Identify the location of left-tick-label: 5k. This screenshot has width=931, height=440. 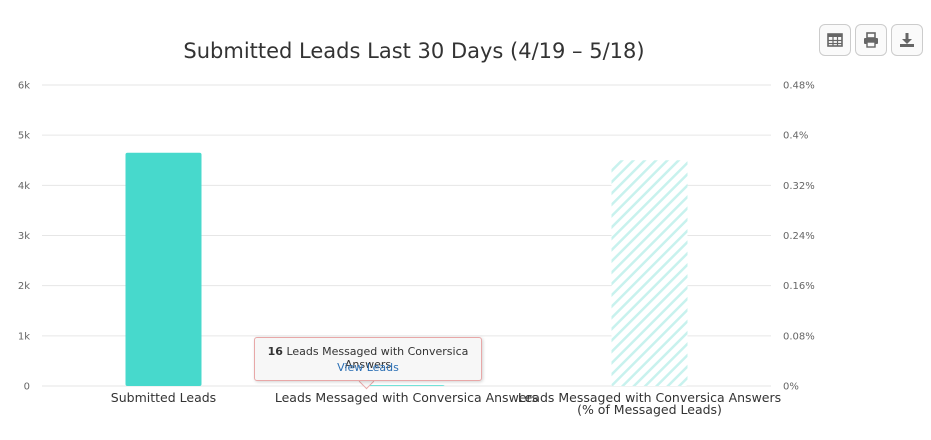
(24, 136).